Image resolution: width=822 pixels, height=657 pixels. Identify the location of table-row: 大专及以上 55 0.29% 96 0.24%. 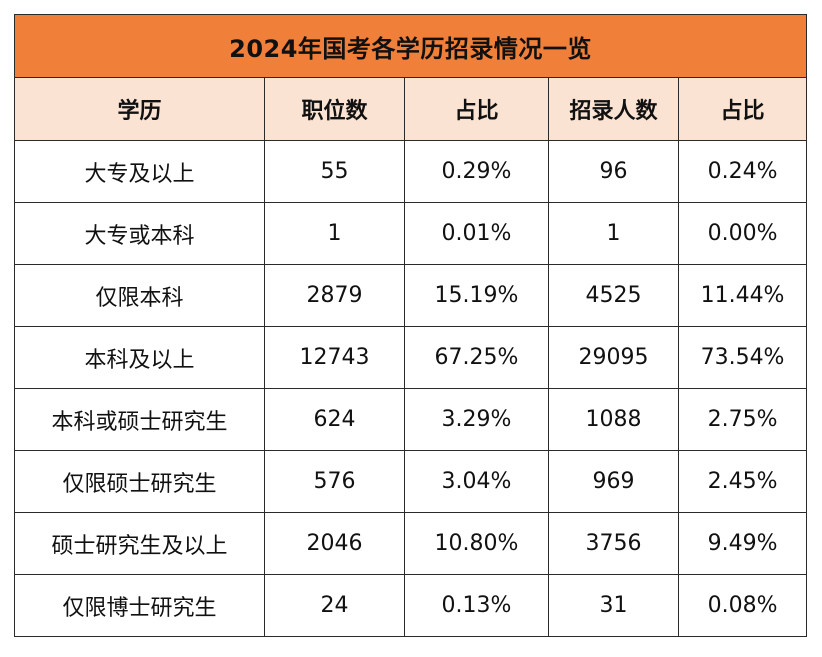
(411, 171).